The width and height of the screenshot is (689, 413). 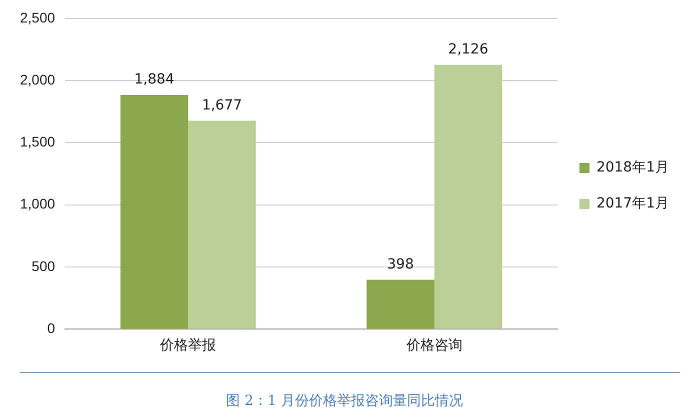 I want to click on y-tick-label: 2,000, so click(x=38, y=79).